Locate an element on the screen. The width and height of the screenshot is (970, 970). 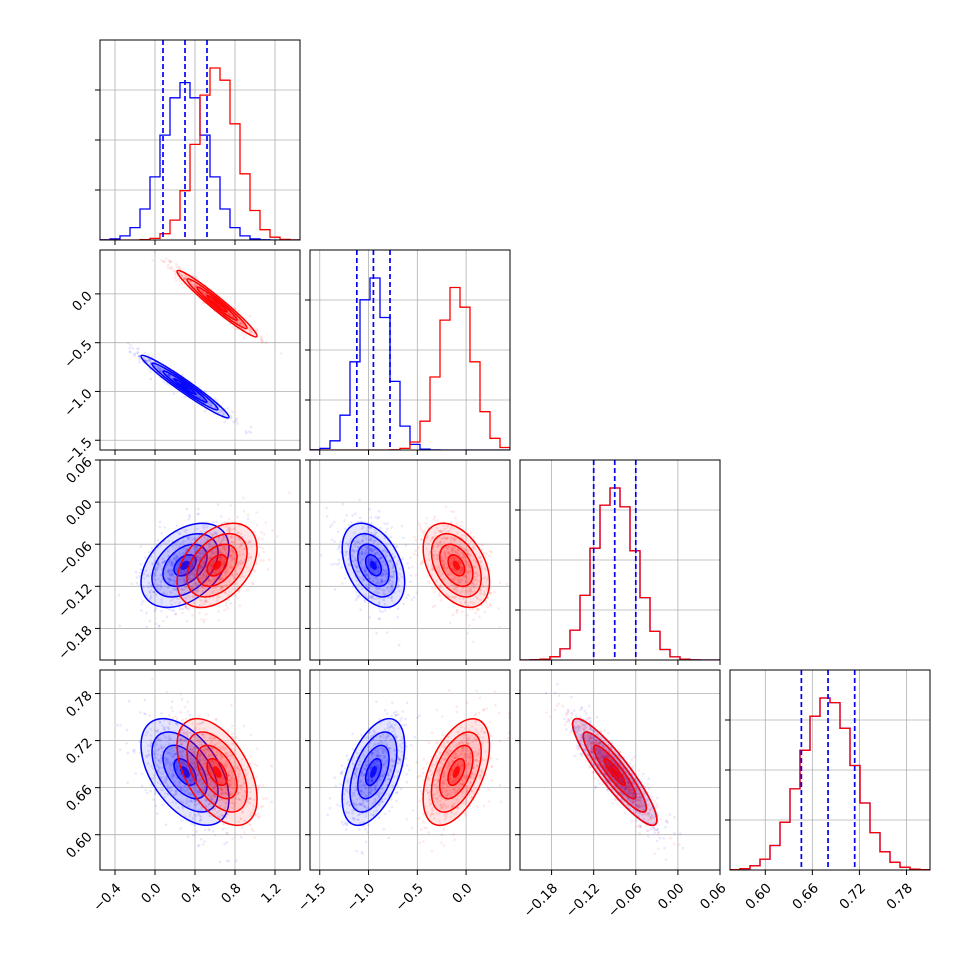
panel-content is located at coordinates (410, 560).